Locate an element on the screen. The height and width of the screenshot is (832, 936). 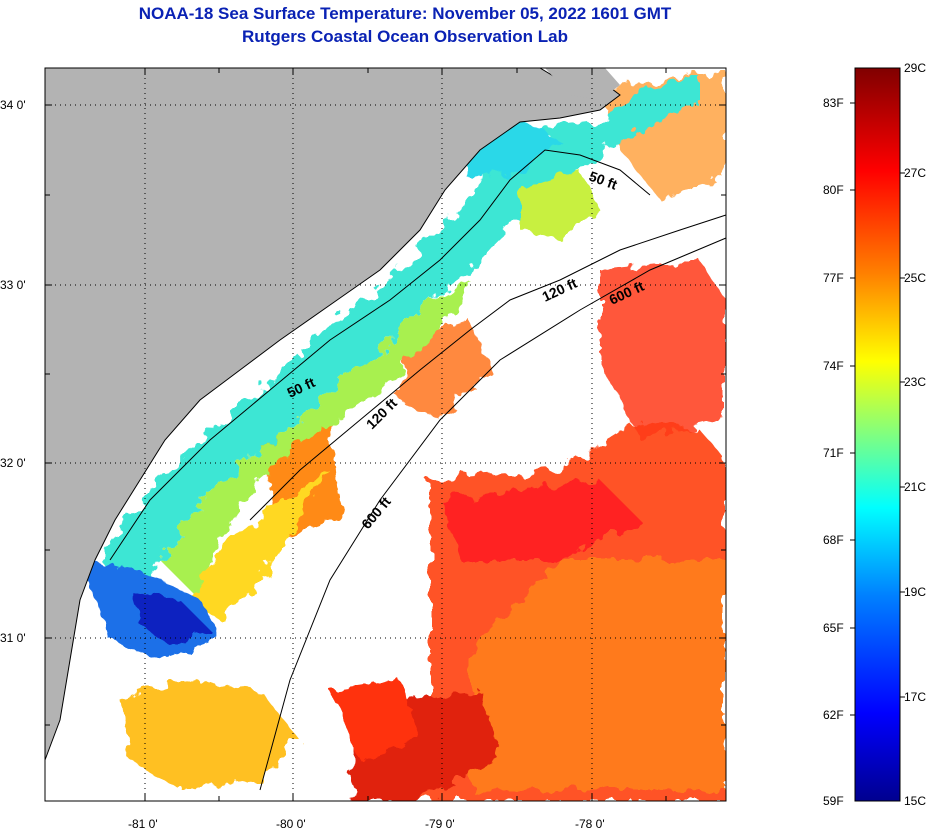
colorbar-c-label: 19C is located at coordinates (915, 592).